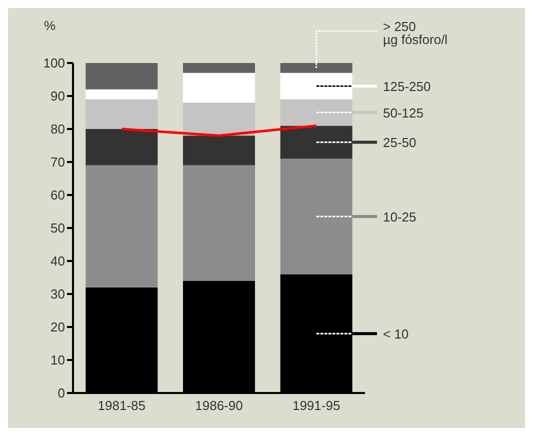  Describe the element at coordinates (122, 406) in the screenshot. I see `x-tick-label: 1981-85` at that location.